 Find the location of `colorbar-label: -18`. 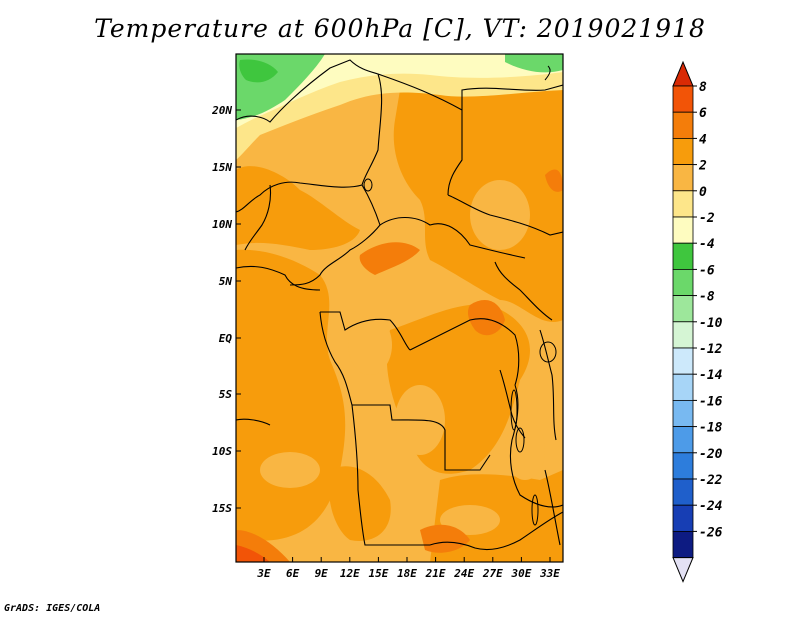

colorbar-label: -18 is located at coordinates (711, 428).